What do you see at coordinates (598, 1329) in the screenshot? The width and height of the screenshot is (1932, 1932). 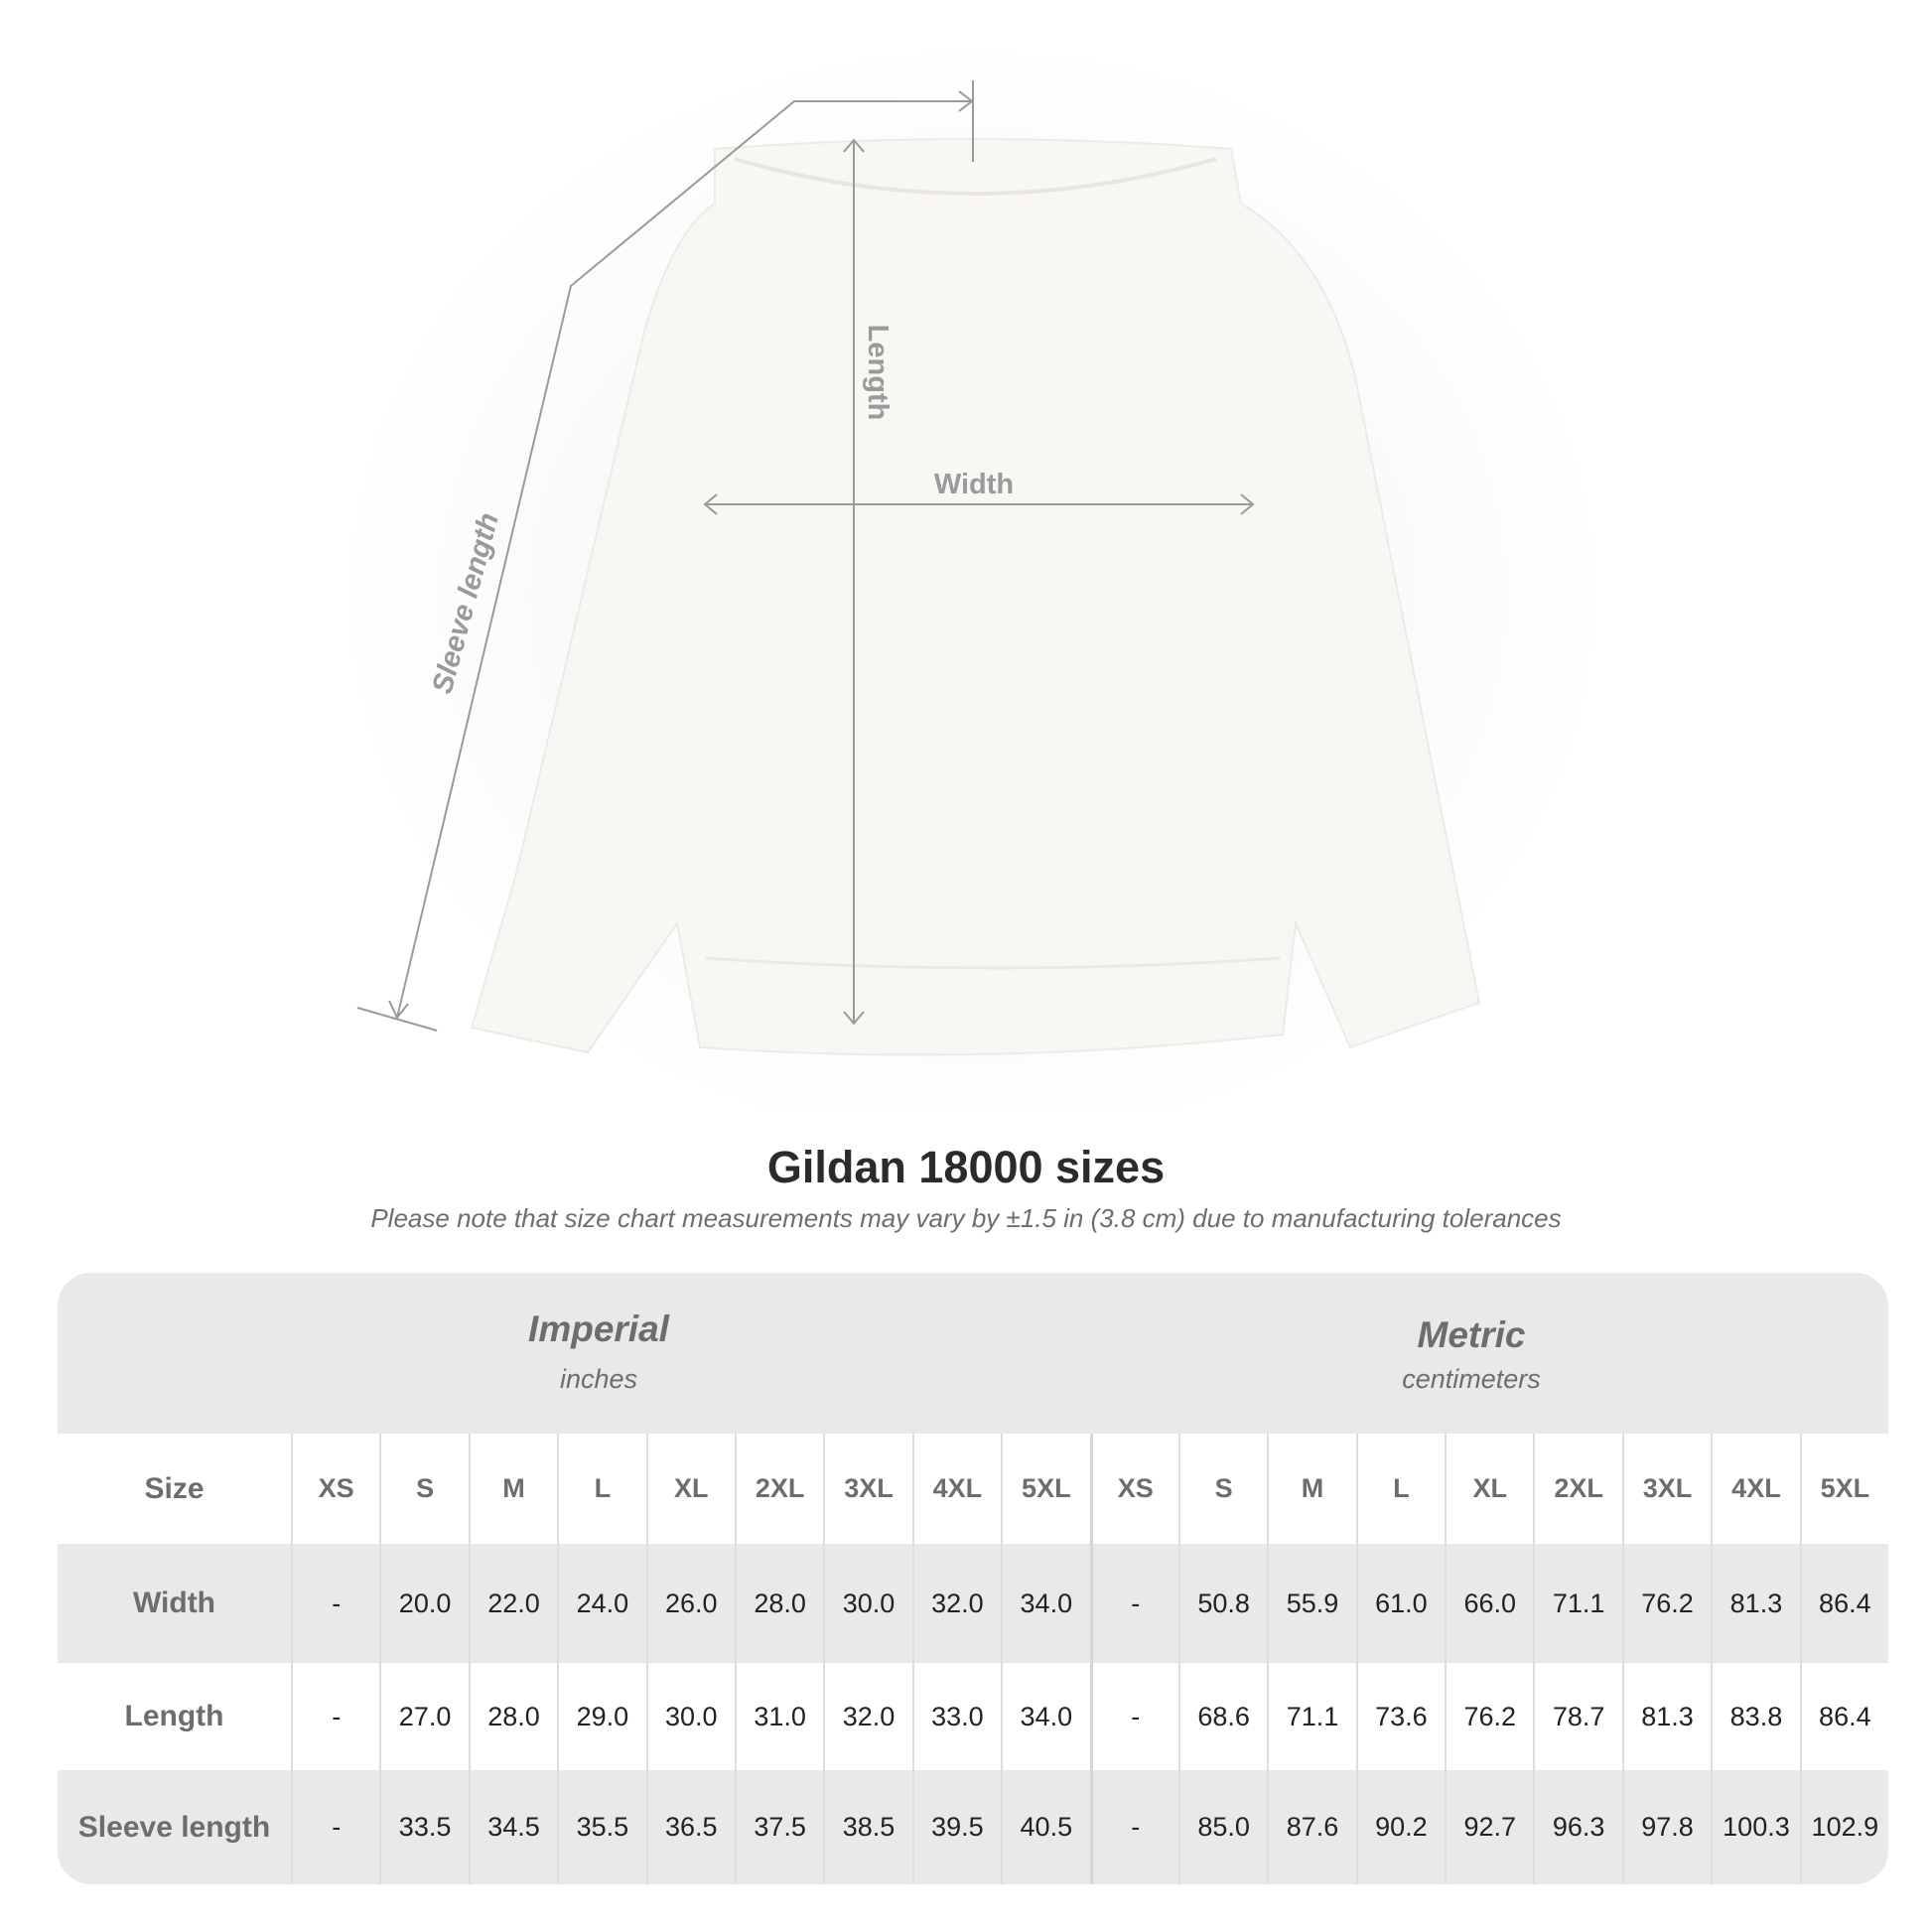 I see `imperial-title: Imperial` at bounding box center [598, 1329].